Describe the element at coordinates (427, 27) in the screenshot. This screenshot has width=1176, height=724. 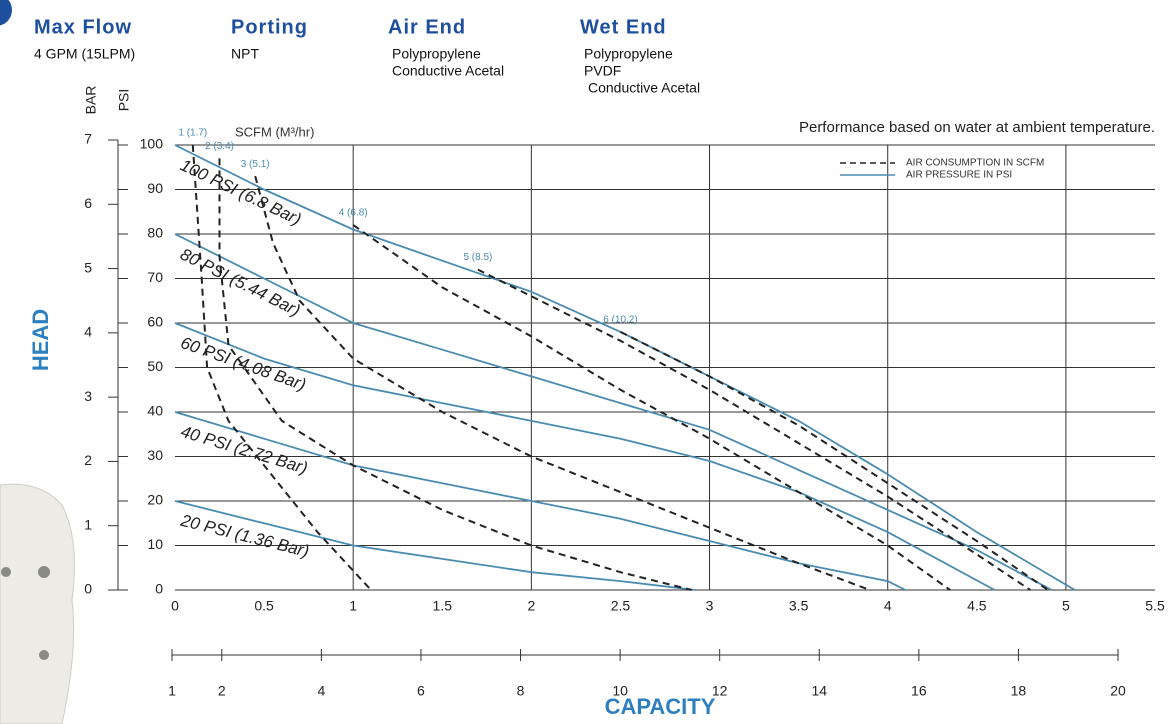
I see `spec-title: Air End` at that location.